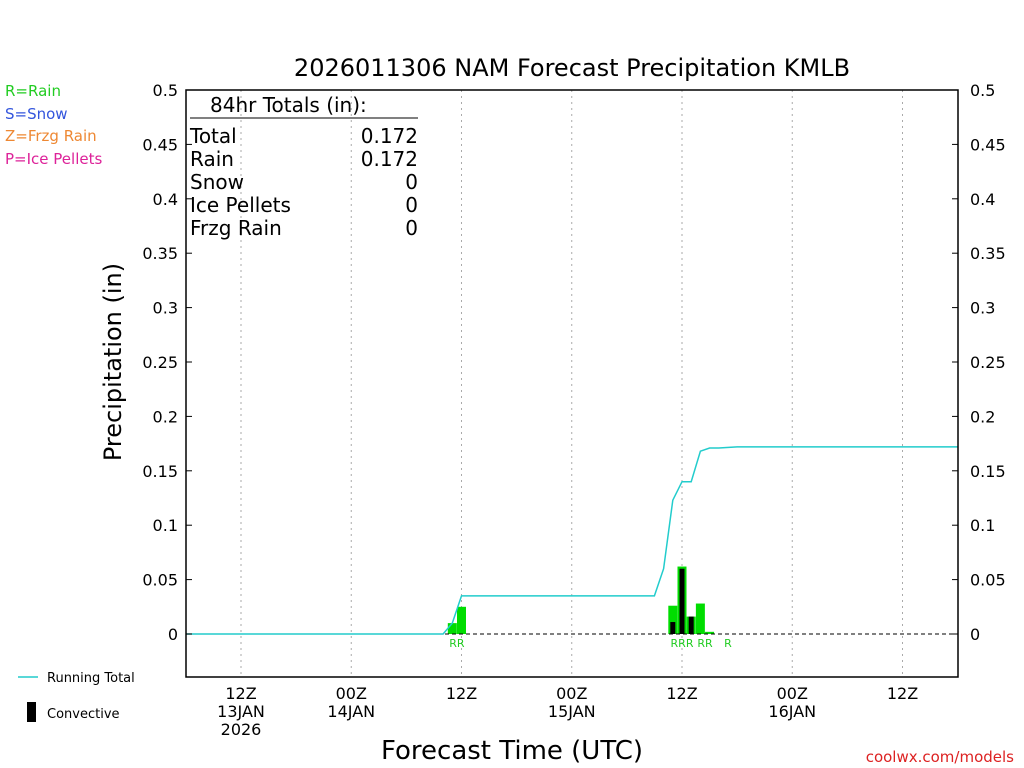 The image size is (1024, 768). I want to click on totals-total-value: 0.172, so click(389, 136).